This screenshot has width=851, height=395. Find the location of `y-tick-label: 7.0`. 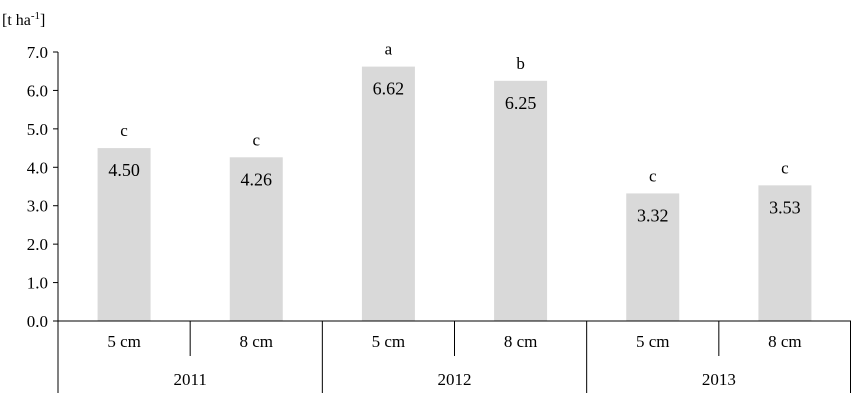

y-tick-label: 7.0 is located at coordinates (37, 52).